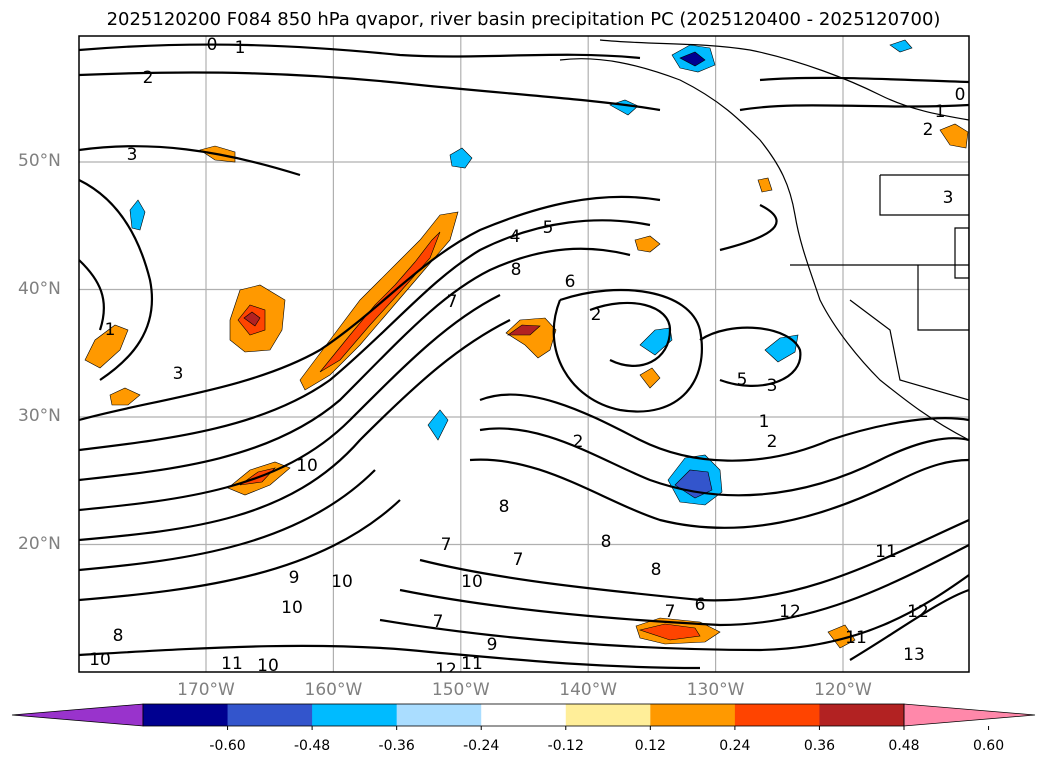 The image size is (1047, 765). Describe the element at coordinates (914, 655) in the screenshot. I see `contour-label: 13` at that location.